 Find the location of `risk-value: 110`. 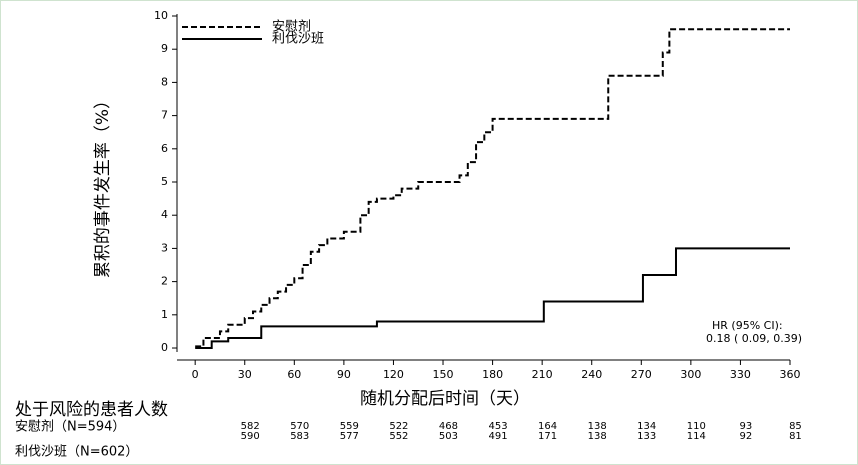

risk-value: 110 is located at coordinates (696, 426).